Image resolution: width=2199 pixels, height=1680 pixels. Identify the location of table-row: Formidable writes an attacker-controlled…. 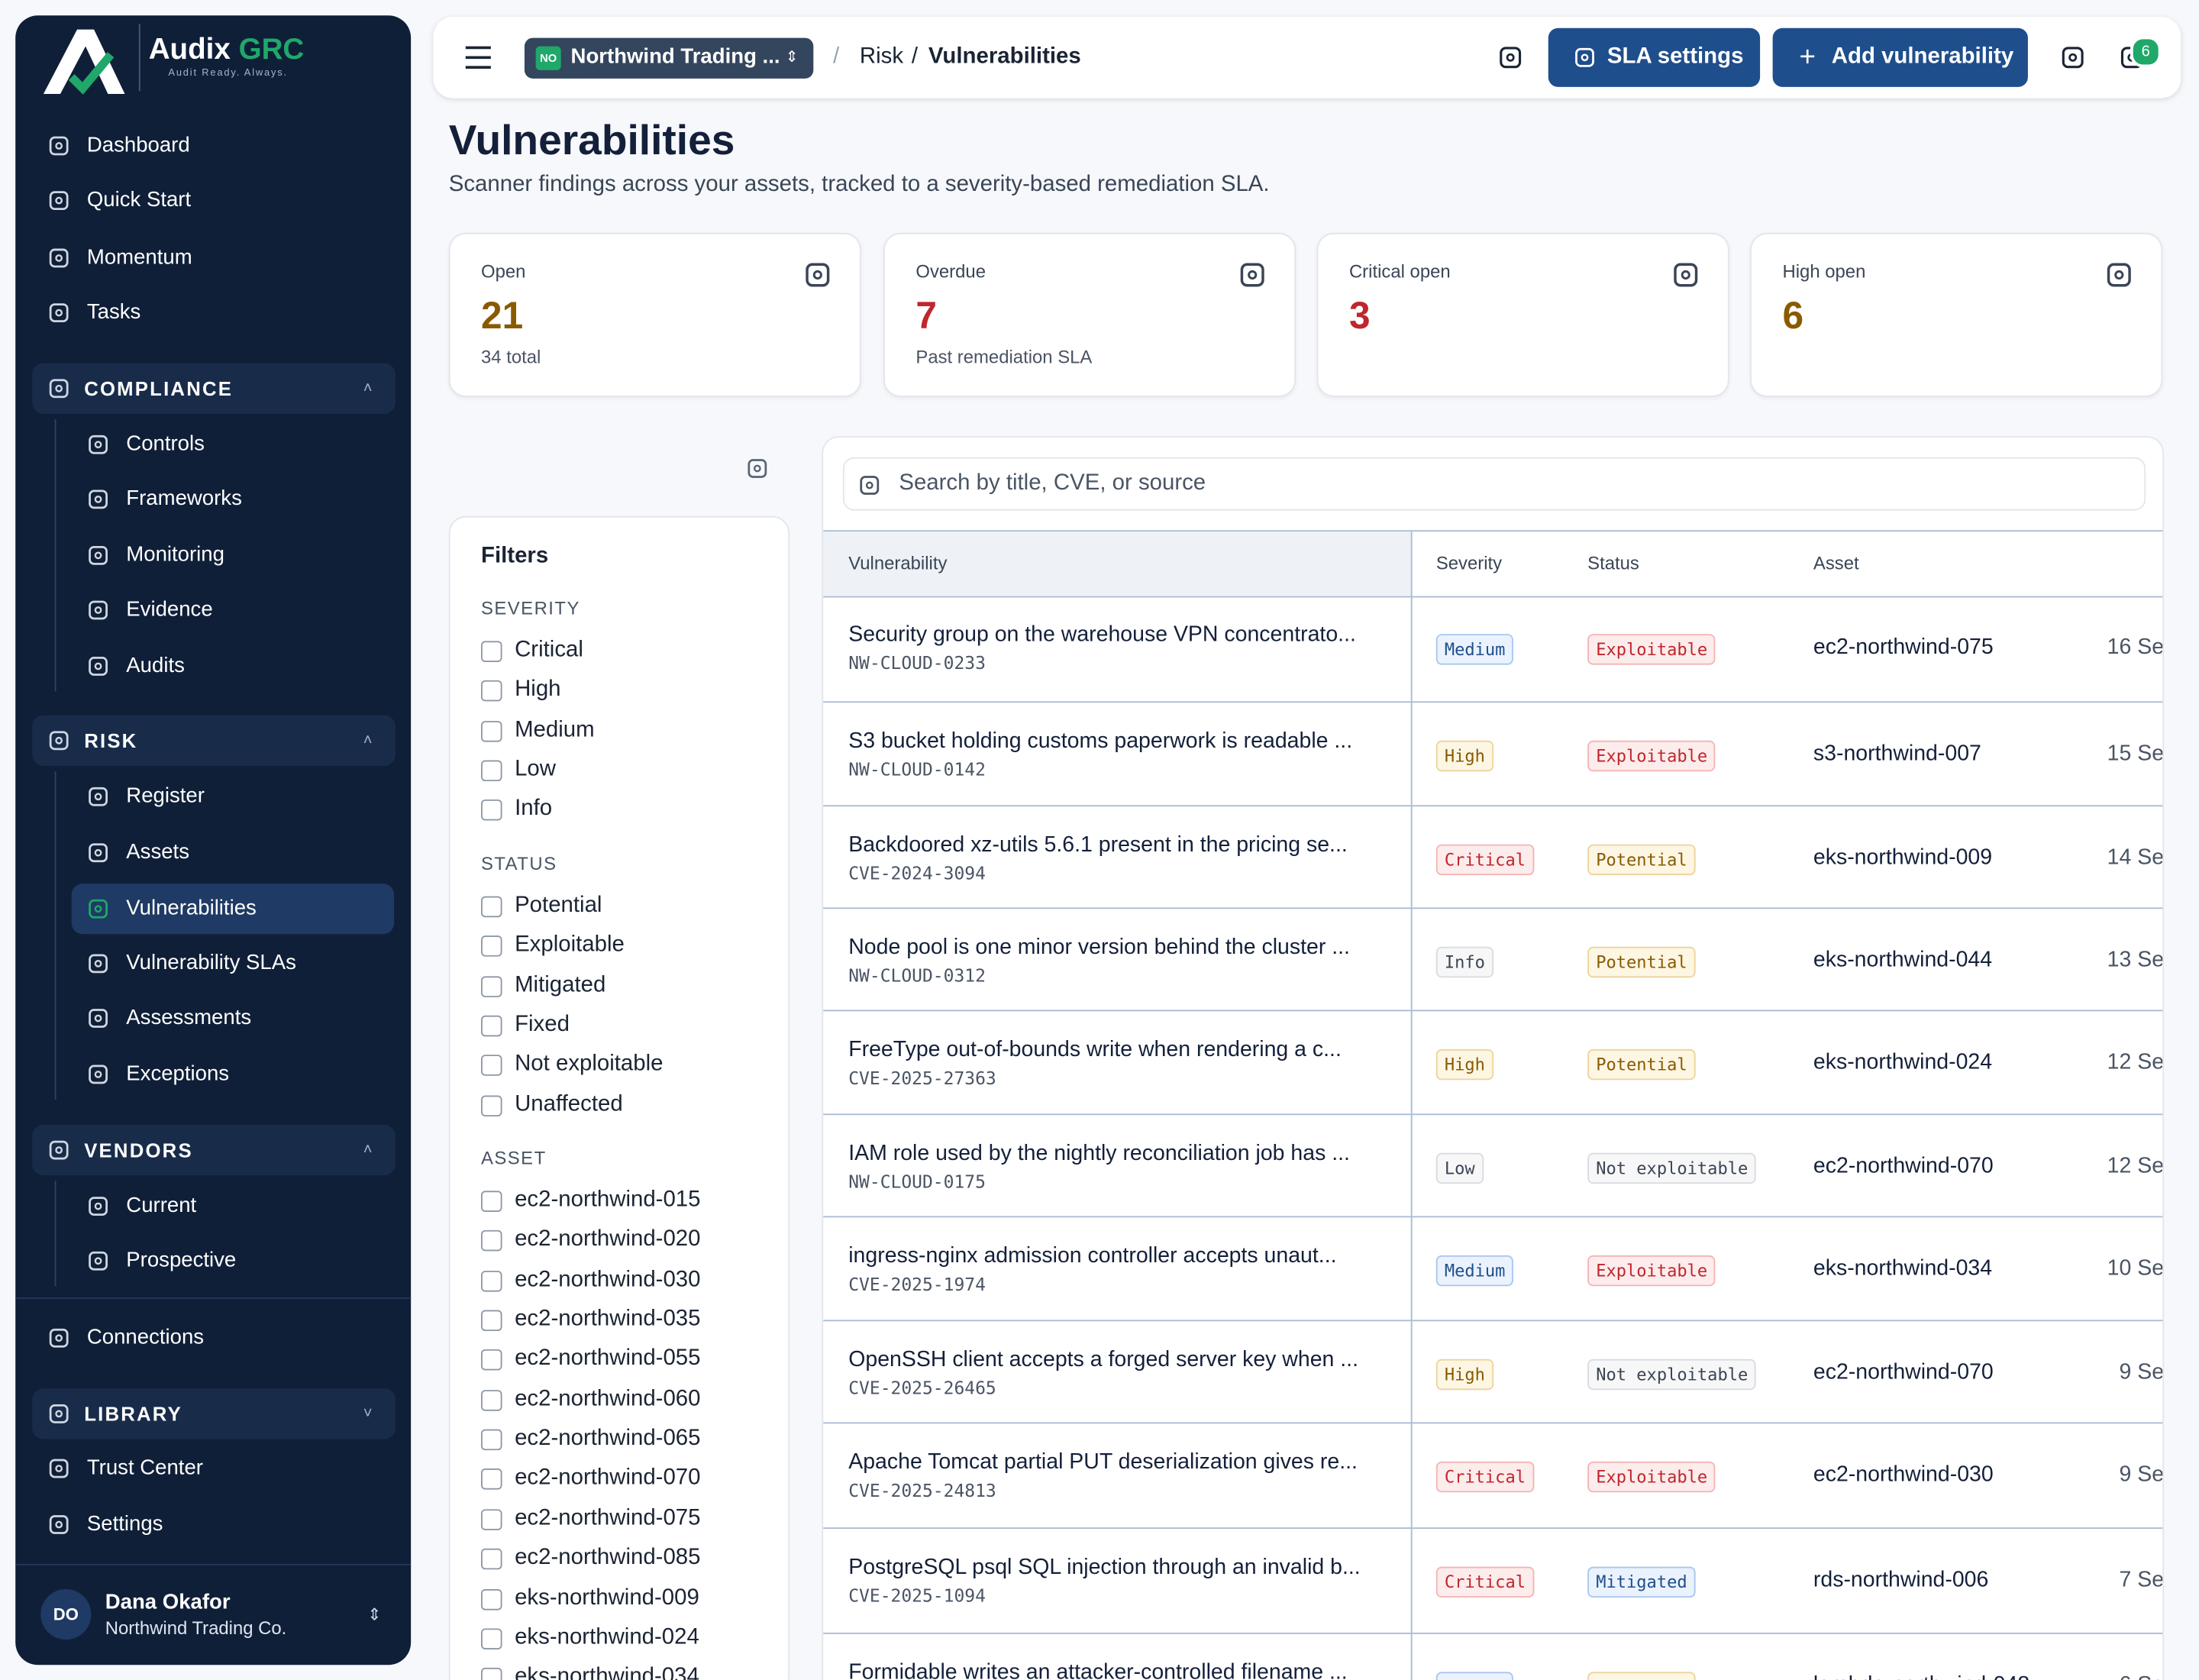
(1493, 1656).